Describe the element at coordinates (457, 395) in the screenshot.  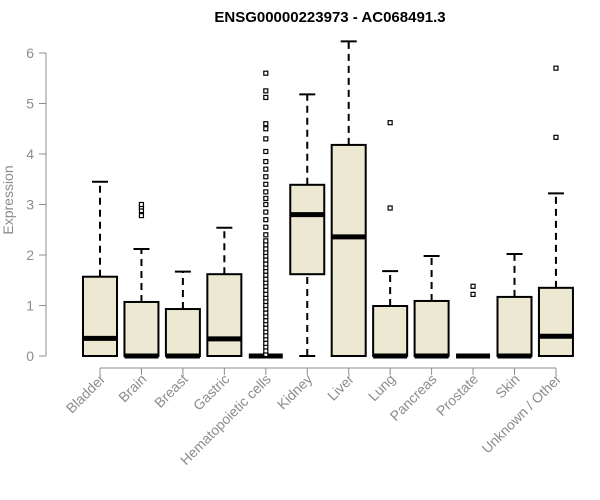
I see `x-tick-label: Prostate` at that location.